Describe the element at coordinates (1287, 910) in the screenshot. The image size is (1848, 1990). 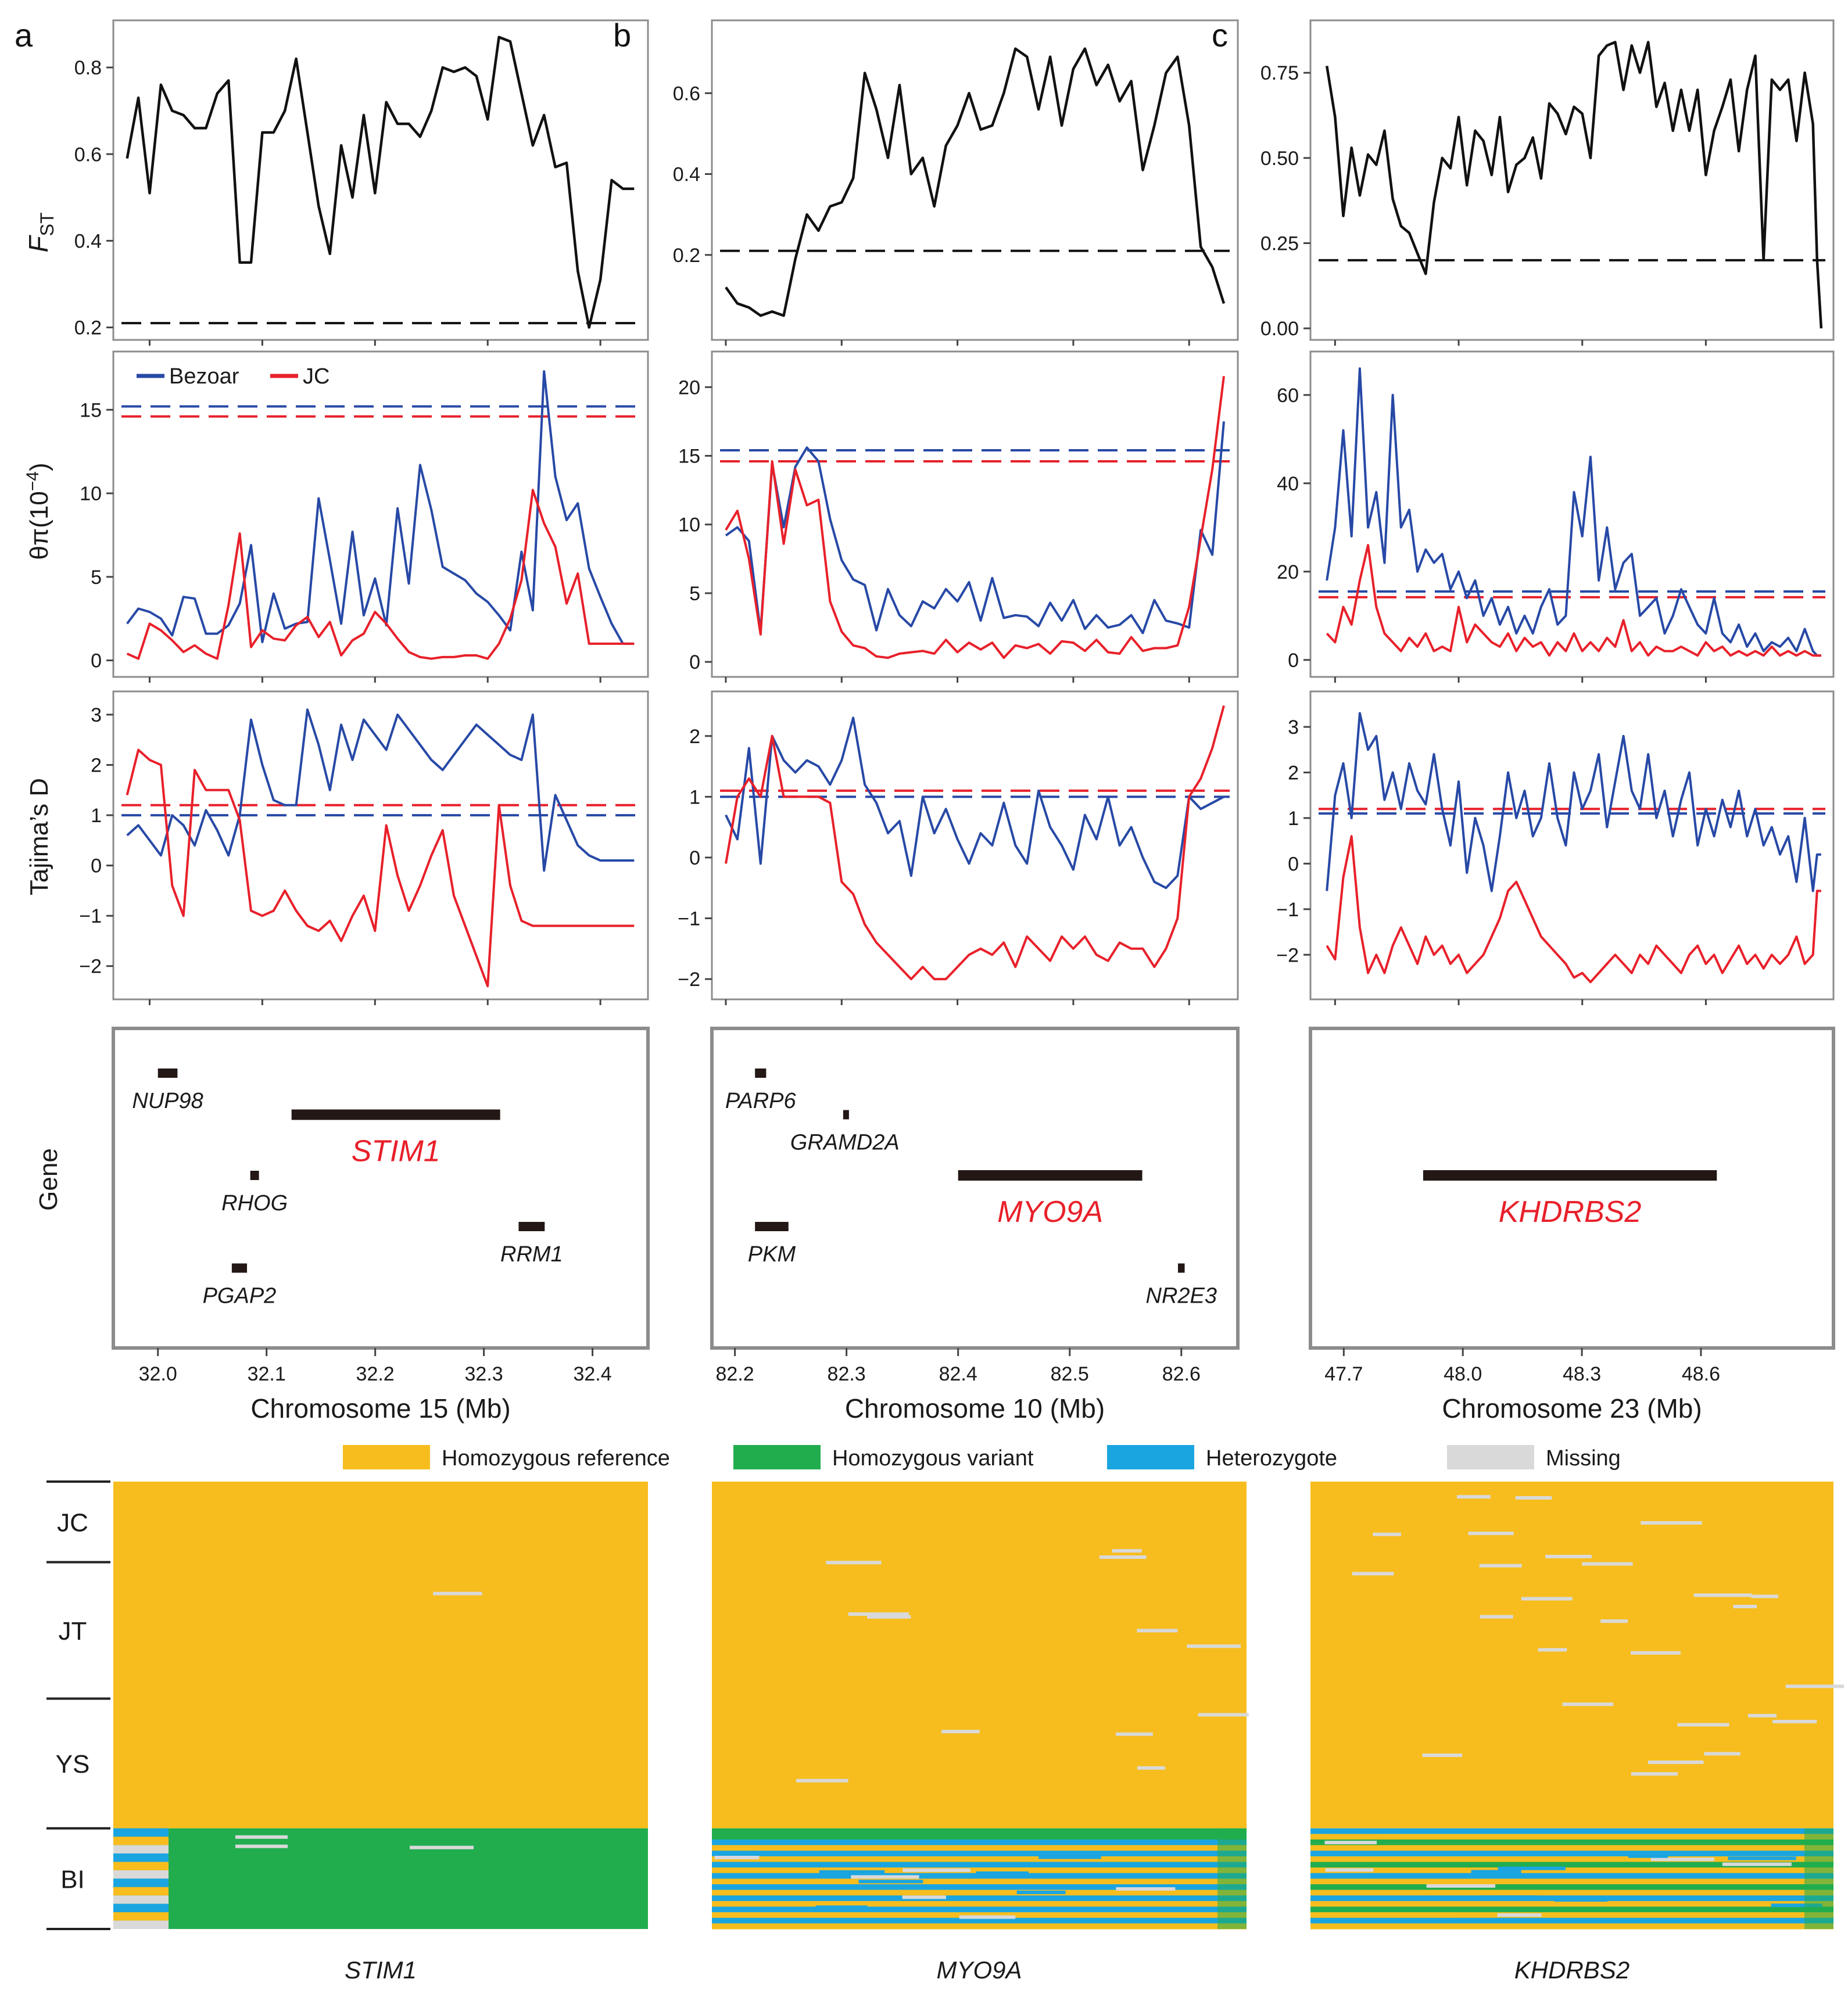
I see `y-tick-label: −1` at that location.